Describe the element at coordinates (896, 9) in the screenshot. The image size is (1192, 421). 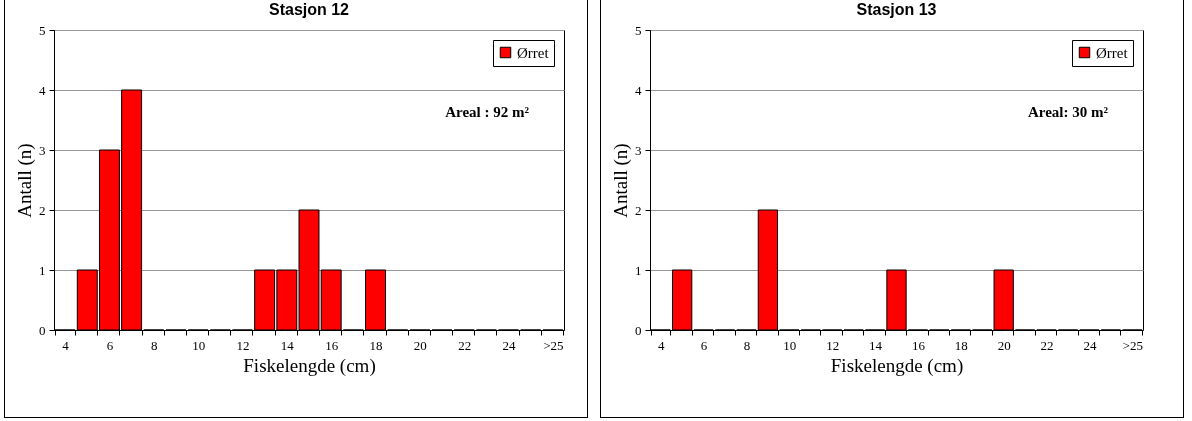
I see `chart-title: Stasjon 13` at that location.